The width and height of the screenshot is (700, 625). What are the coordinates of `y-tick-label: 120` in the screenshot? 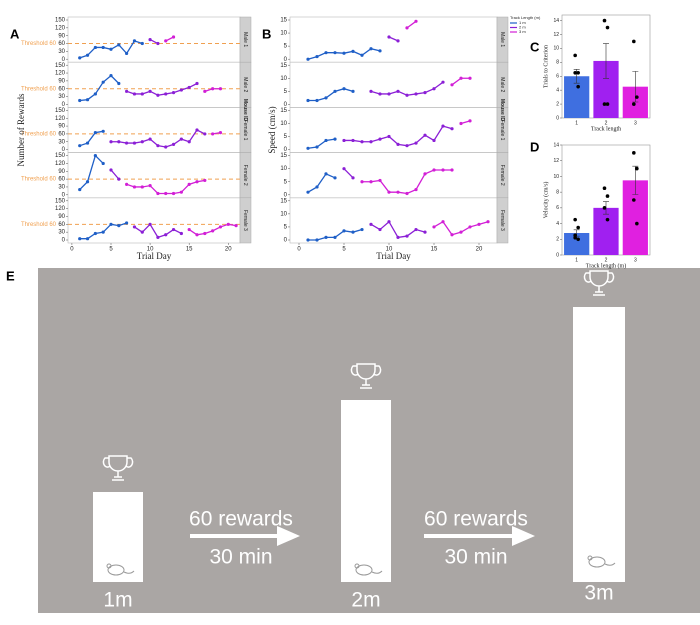 It's located at (60, 119).